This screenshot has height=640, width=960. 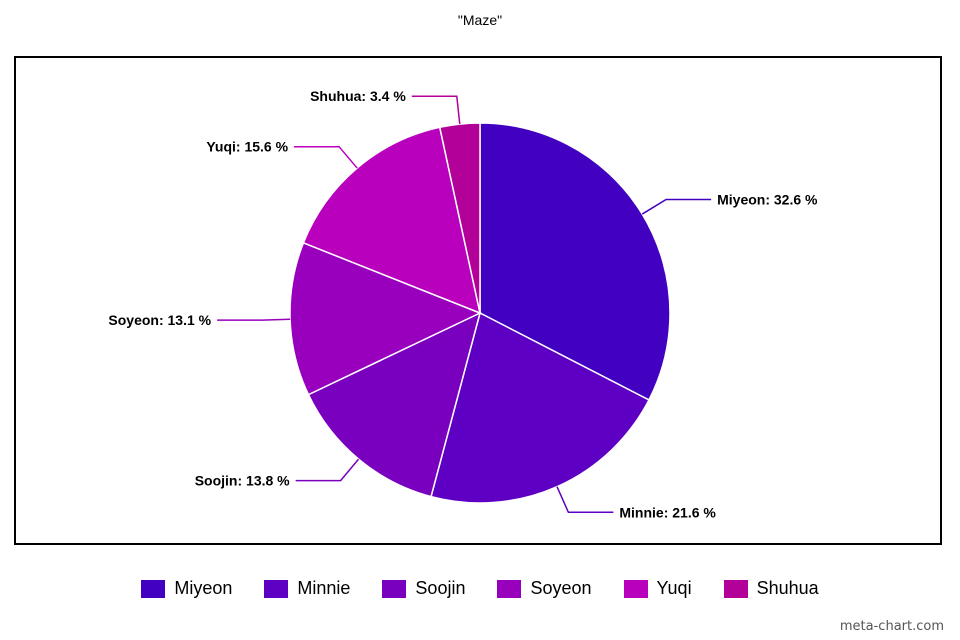 What do you see at coordinates (254, 319) in the screenshot?
I see `leader-line-soyeon` at bounding box center [254, 319].